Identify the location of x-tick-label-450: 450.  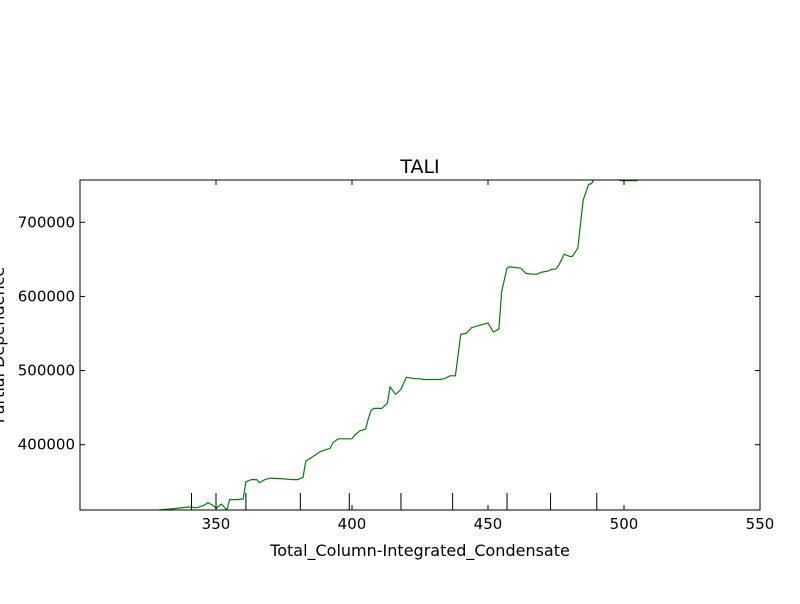
(488, 524).